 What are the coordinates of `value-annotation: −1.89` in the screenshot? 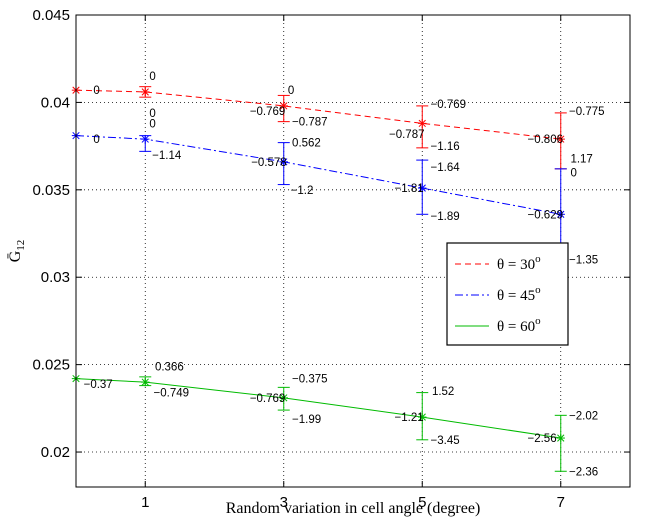 It's located at (445, 217).